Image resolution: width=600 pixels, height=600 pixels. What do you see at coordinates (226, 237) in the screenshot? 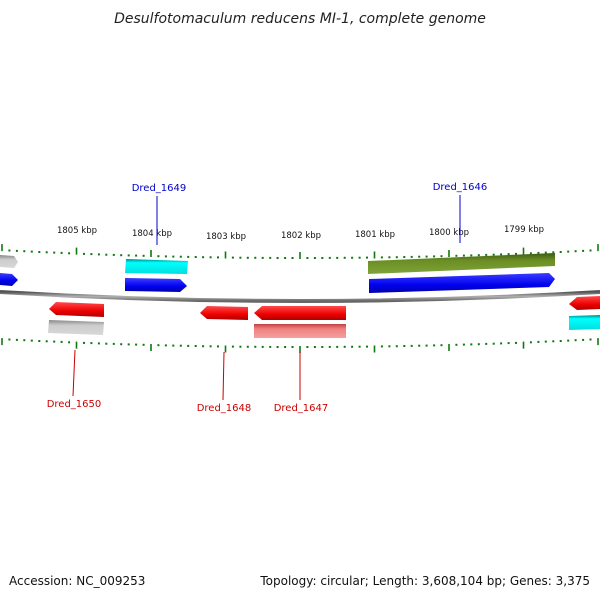
I see `tick-label: 1803 kbp` at bounding box center [226, 237].